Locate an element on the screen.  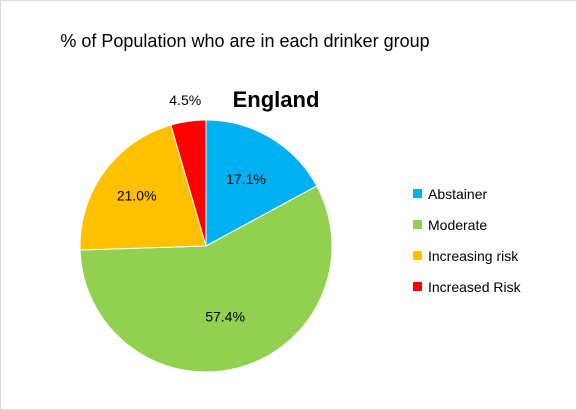
data-label-moderate: 57.4% is located at coordinates (225, 317).